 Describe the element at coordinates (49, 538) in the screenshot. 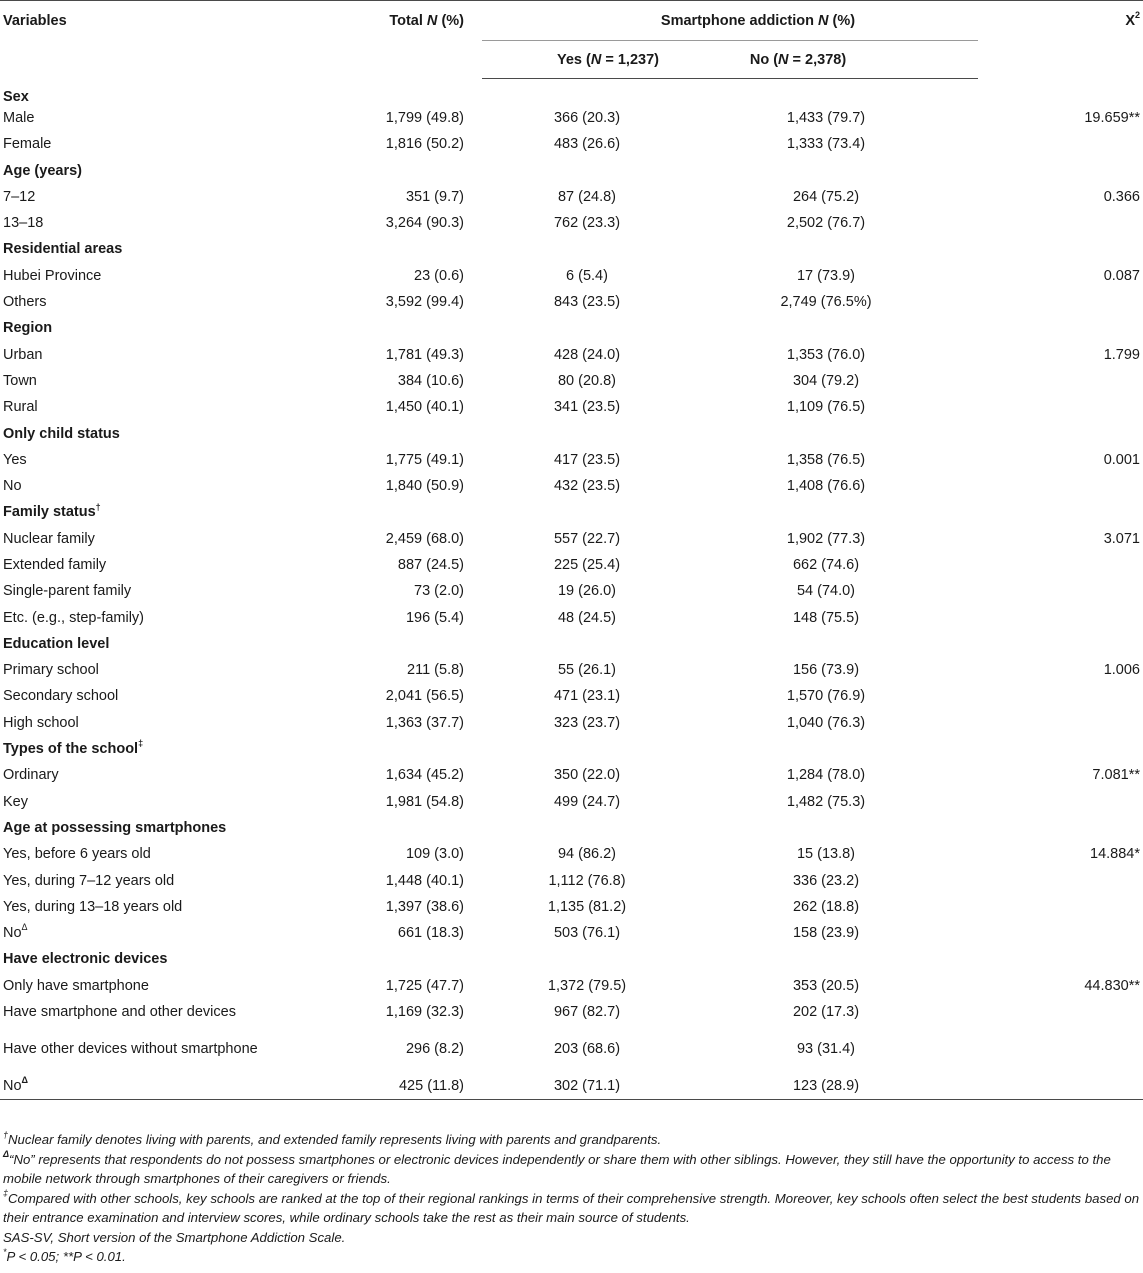

I see `label-text: Nuclear family` at that location.